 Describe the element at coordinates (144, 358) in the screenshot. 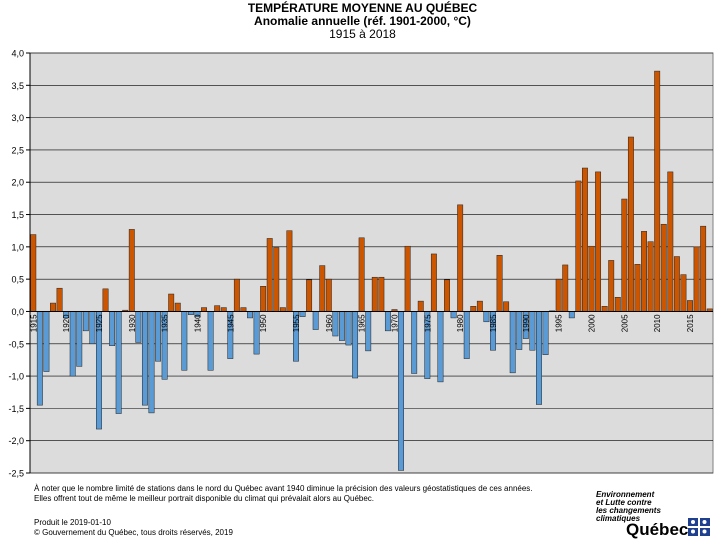

I see `bar-1932` at that location.